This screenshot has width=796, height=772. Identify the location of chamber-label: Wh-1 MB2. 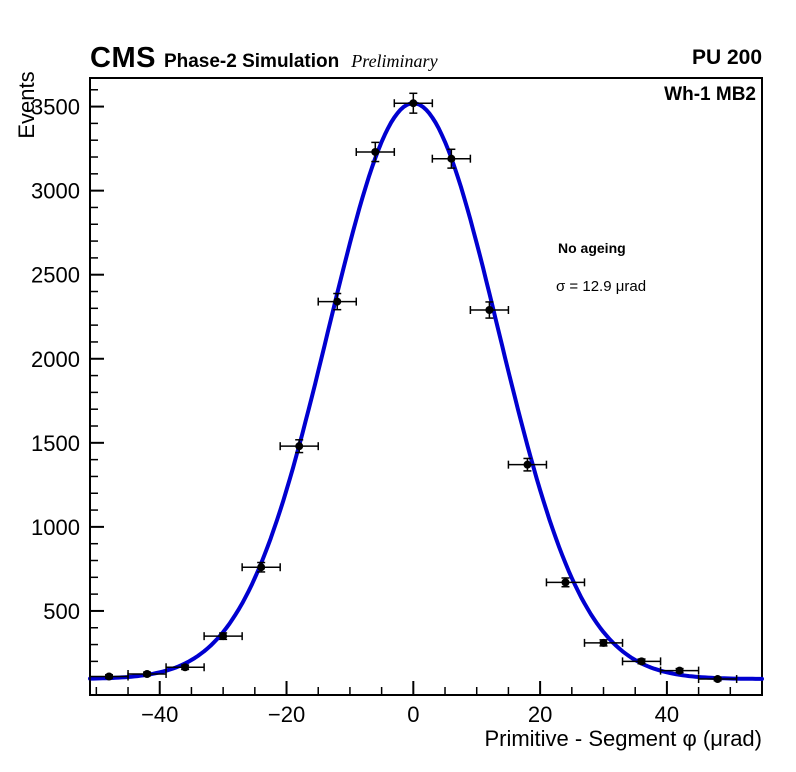
(710, 94).